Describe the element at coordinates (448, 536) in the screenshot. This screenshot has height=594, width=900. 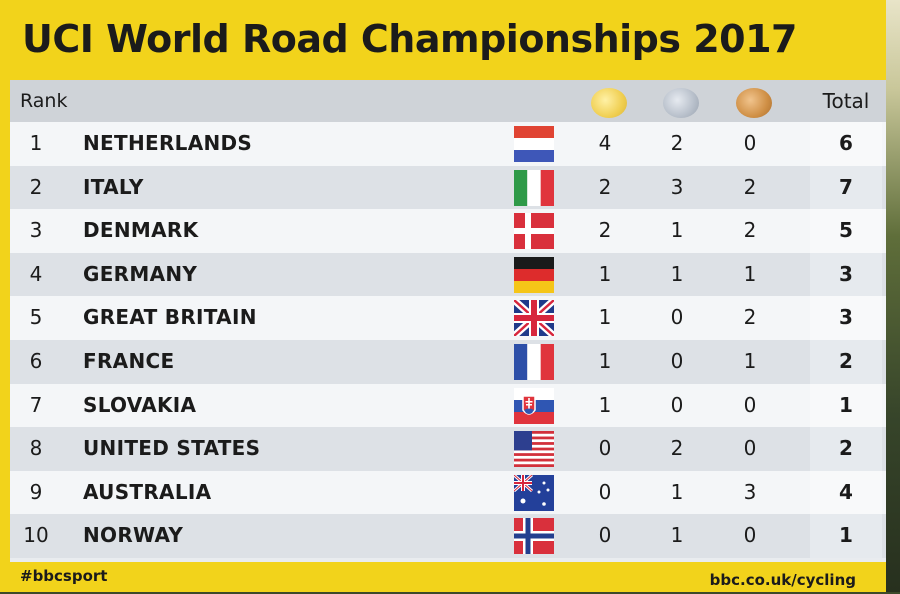
I see `table-row: 10 NORWAY 0 1 0 1` at that location.